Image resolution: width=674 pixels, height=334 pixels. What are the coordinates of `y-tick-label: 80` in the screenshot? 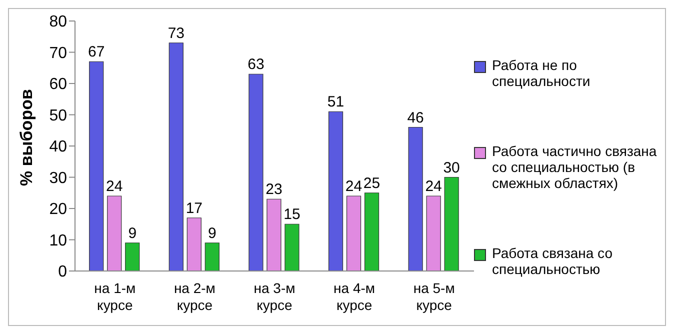 It's located at (58, 22).